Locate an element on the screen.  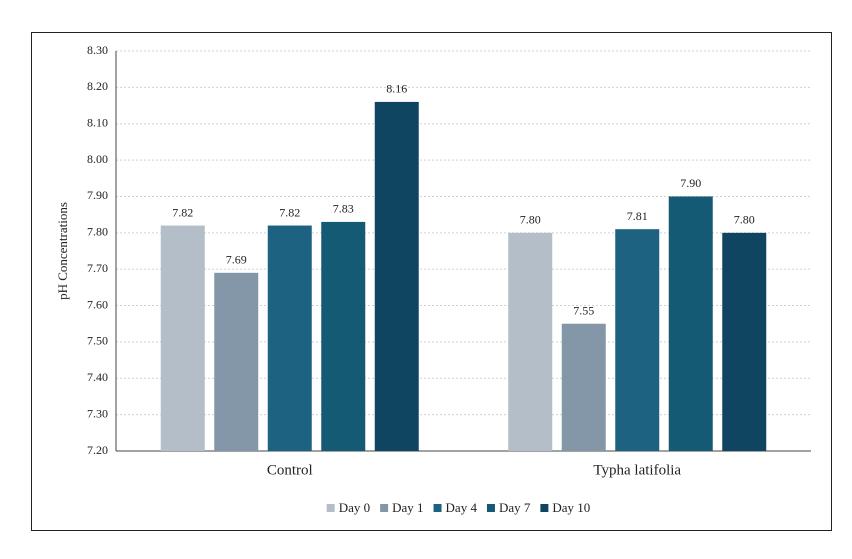
y-tick-label: 8.00 is located at coordinates (97, 159).